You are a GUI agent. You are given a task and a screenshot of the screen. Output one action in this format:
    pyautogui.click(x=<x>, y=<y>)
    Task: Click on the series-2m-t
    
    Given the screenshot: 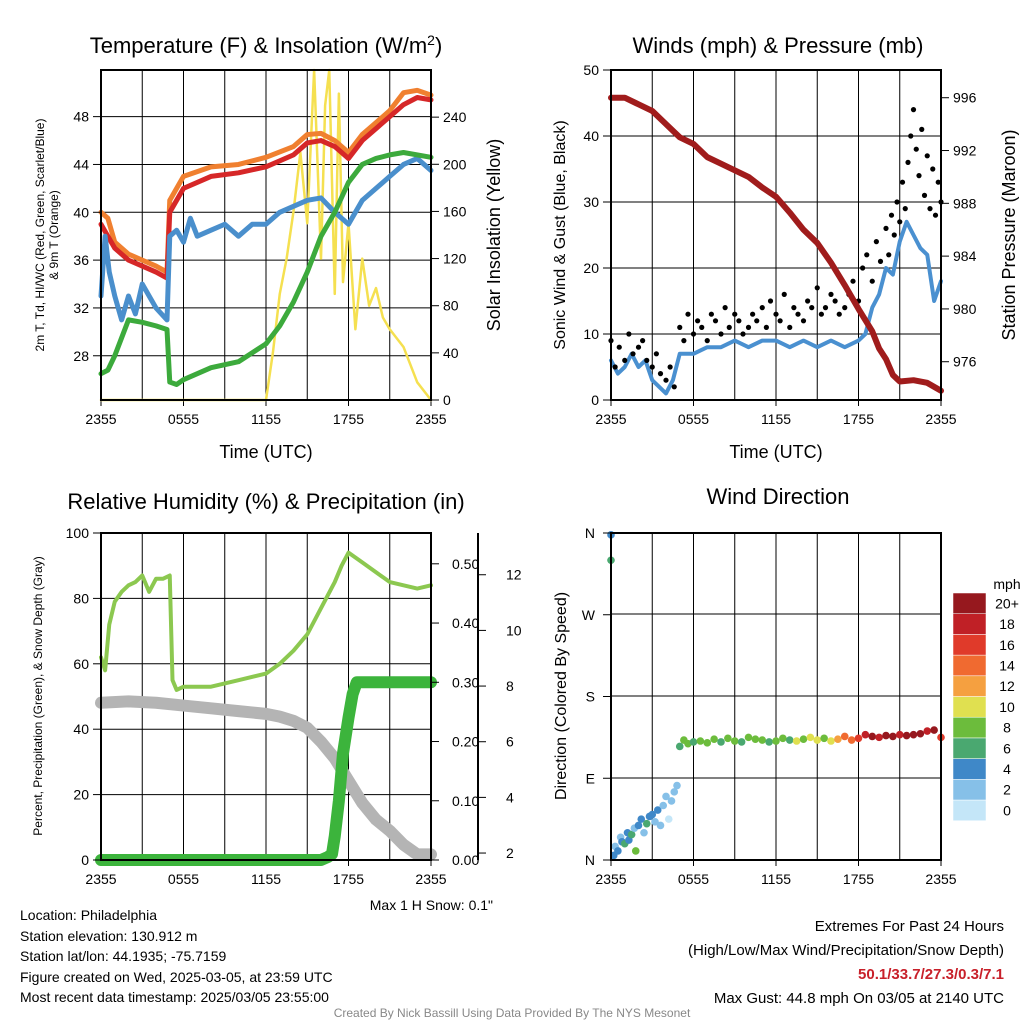 What is the action you would take?
    pyautogui.click(x=266, y=188)
    